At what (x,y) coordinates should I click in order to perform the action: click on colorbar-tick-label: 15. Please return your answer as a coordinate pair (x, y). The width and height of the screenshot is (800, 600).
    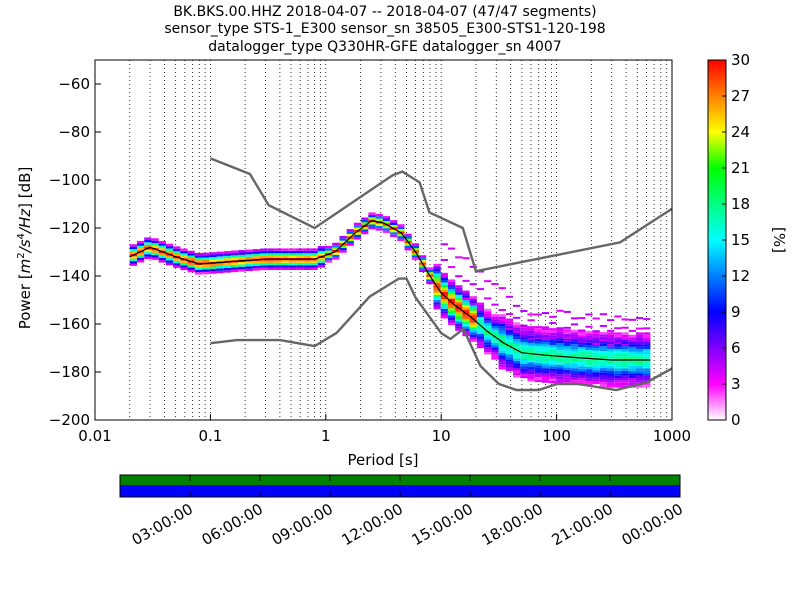
    Looking at the image, I should click on (740, 240).